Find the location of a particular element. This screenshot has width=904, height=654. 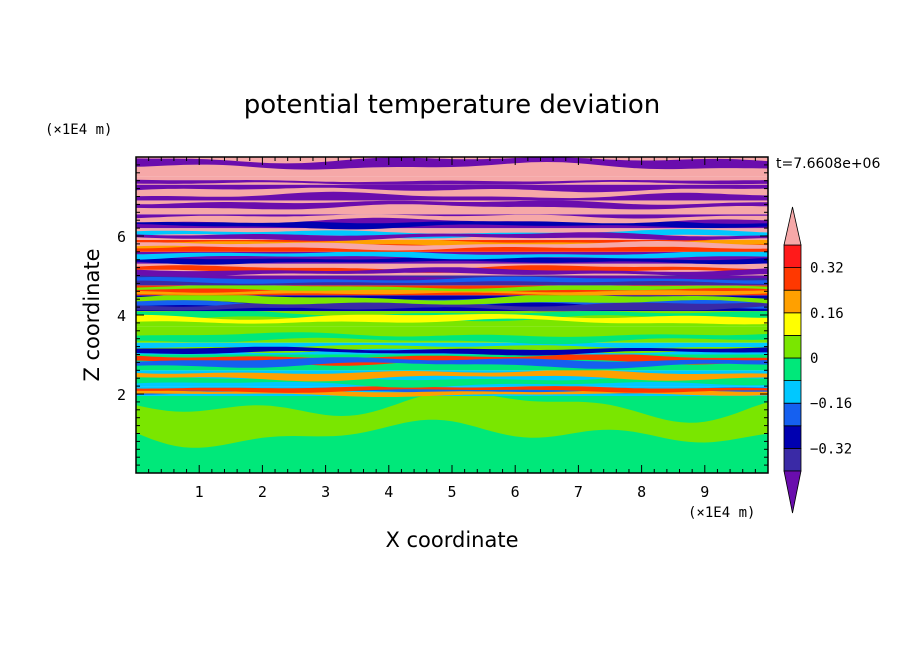

colorbar-tick-label: 0.32 is located at coordinates (827, 269).